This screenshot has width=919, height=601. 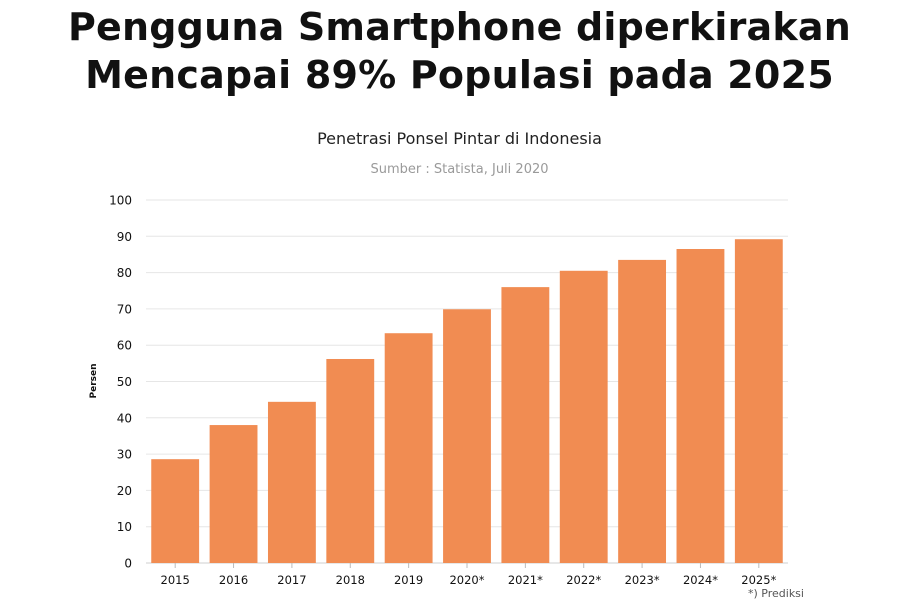 What do you see at coordinates (466, 580) in the screenshot?
I see `x-tick-label: 2020*` at bounding box center [466, 580].